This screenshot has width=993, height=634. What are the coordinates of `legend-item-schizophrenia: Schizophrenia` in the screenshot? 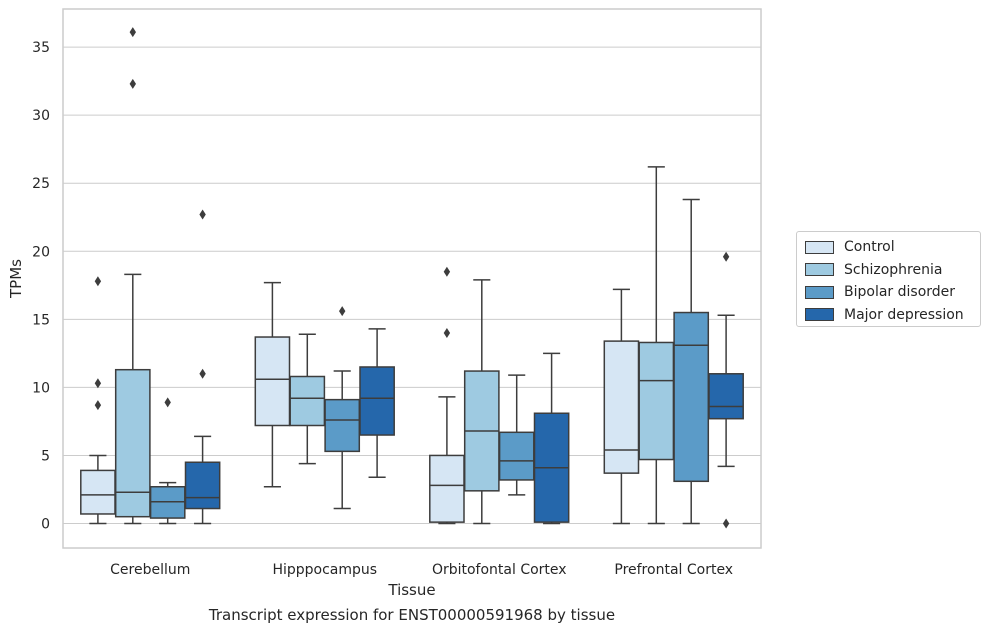 It's located at (888, 270).